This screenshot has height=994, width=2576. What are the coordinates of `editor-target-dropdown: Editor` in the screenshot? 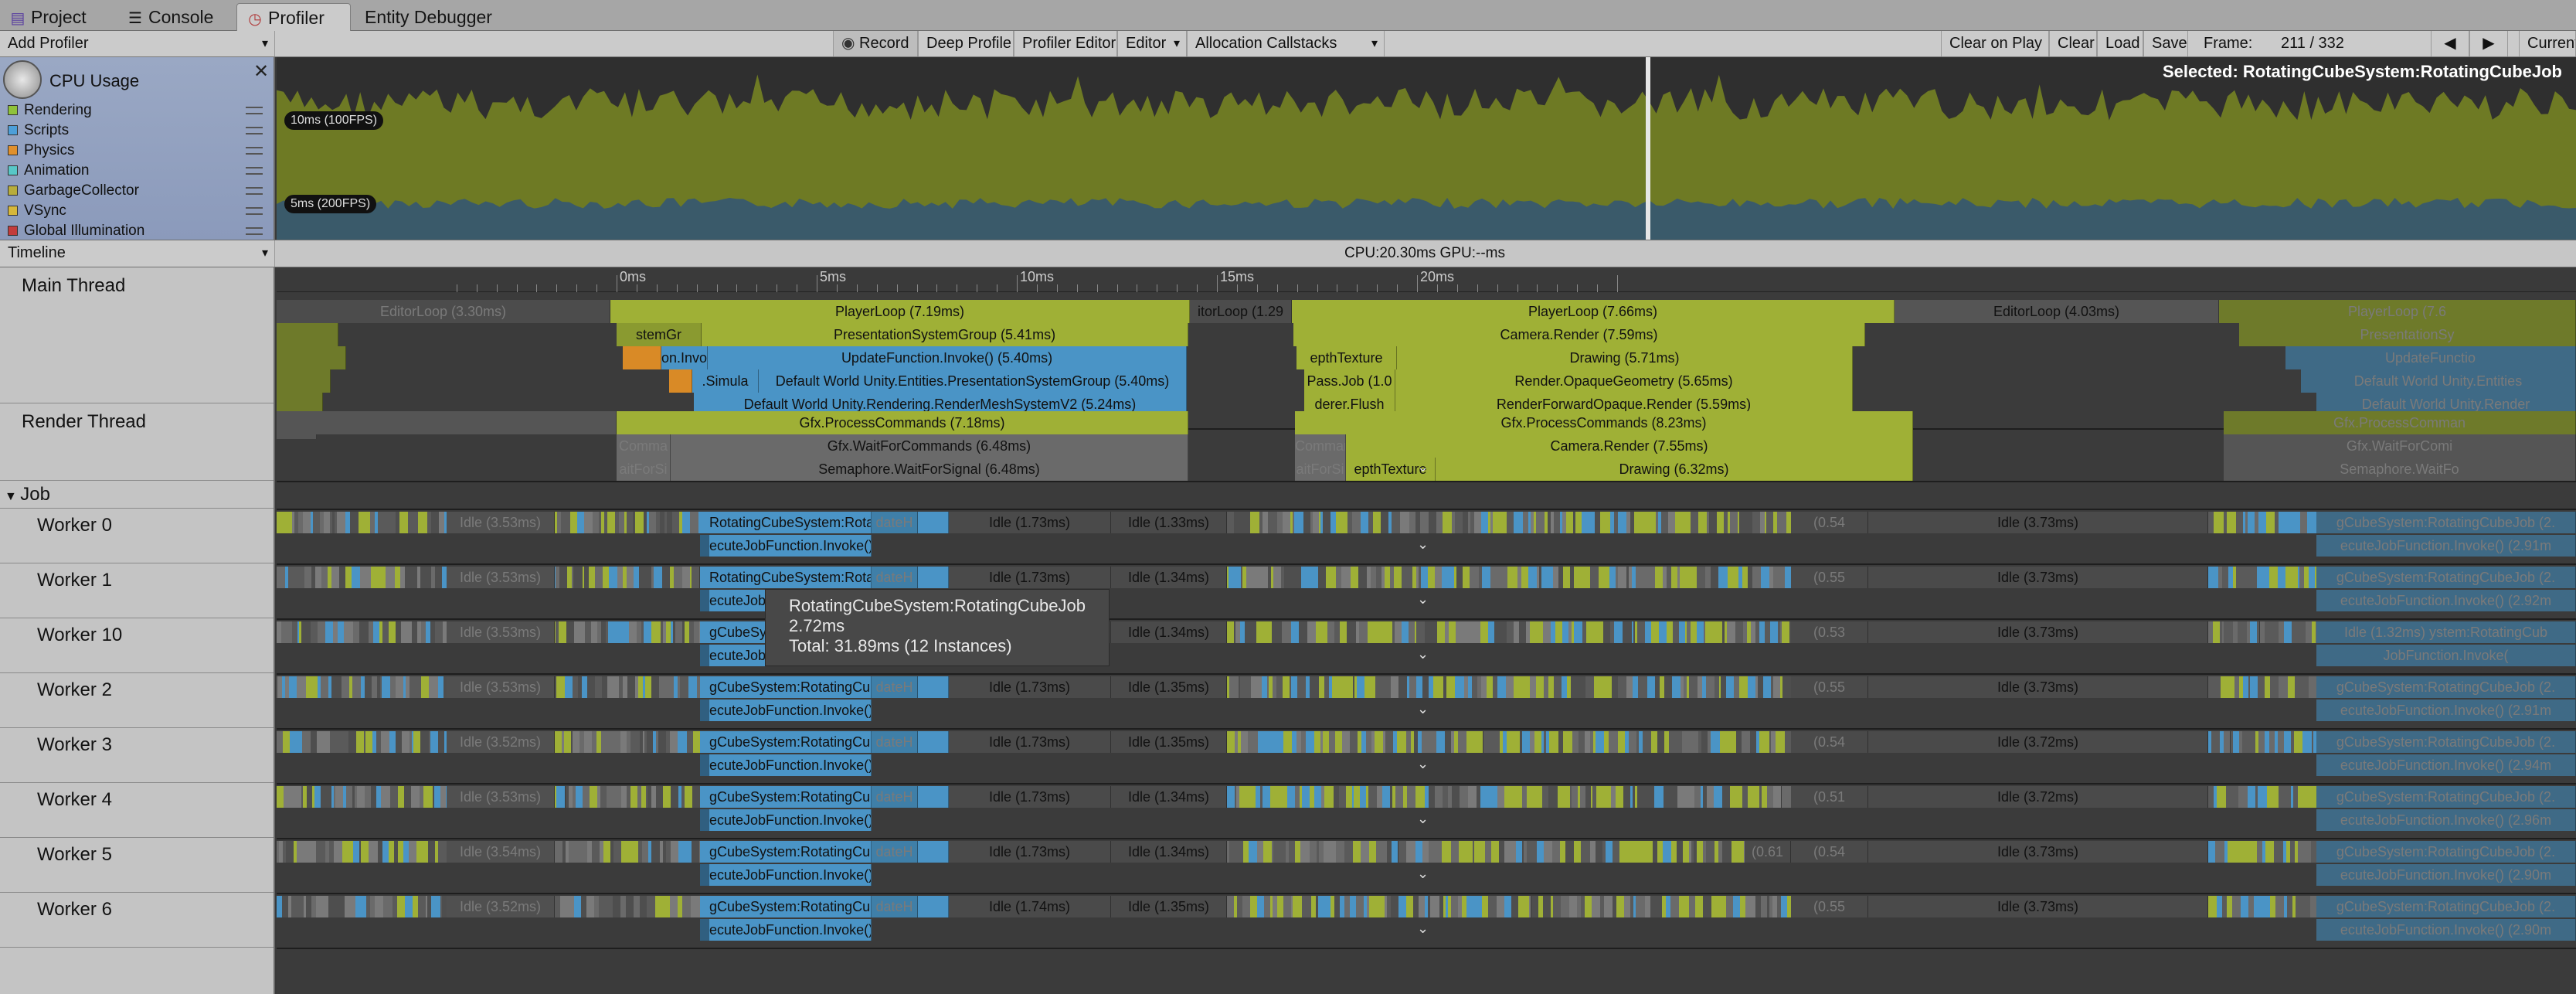 It's located at (1152, 43).